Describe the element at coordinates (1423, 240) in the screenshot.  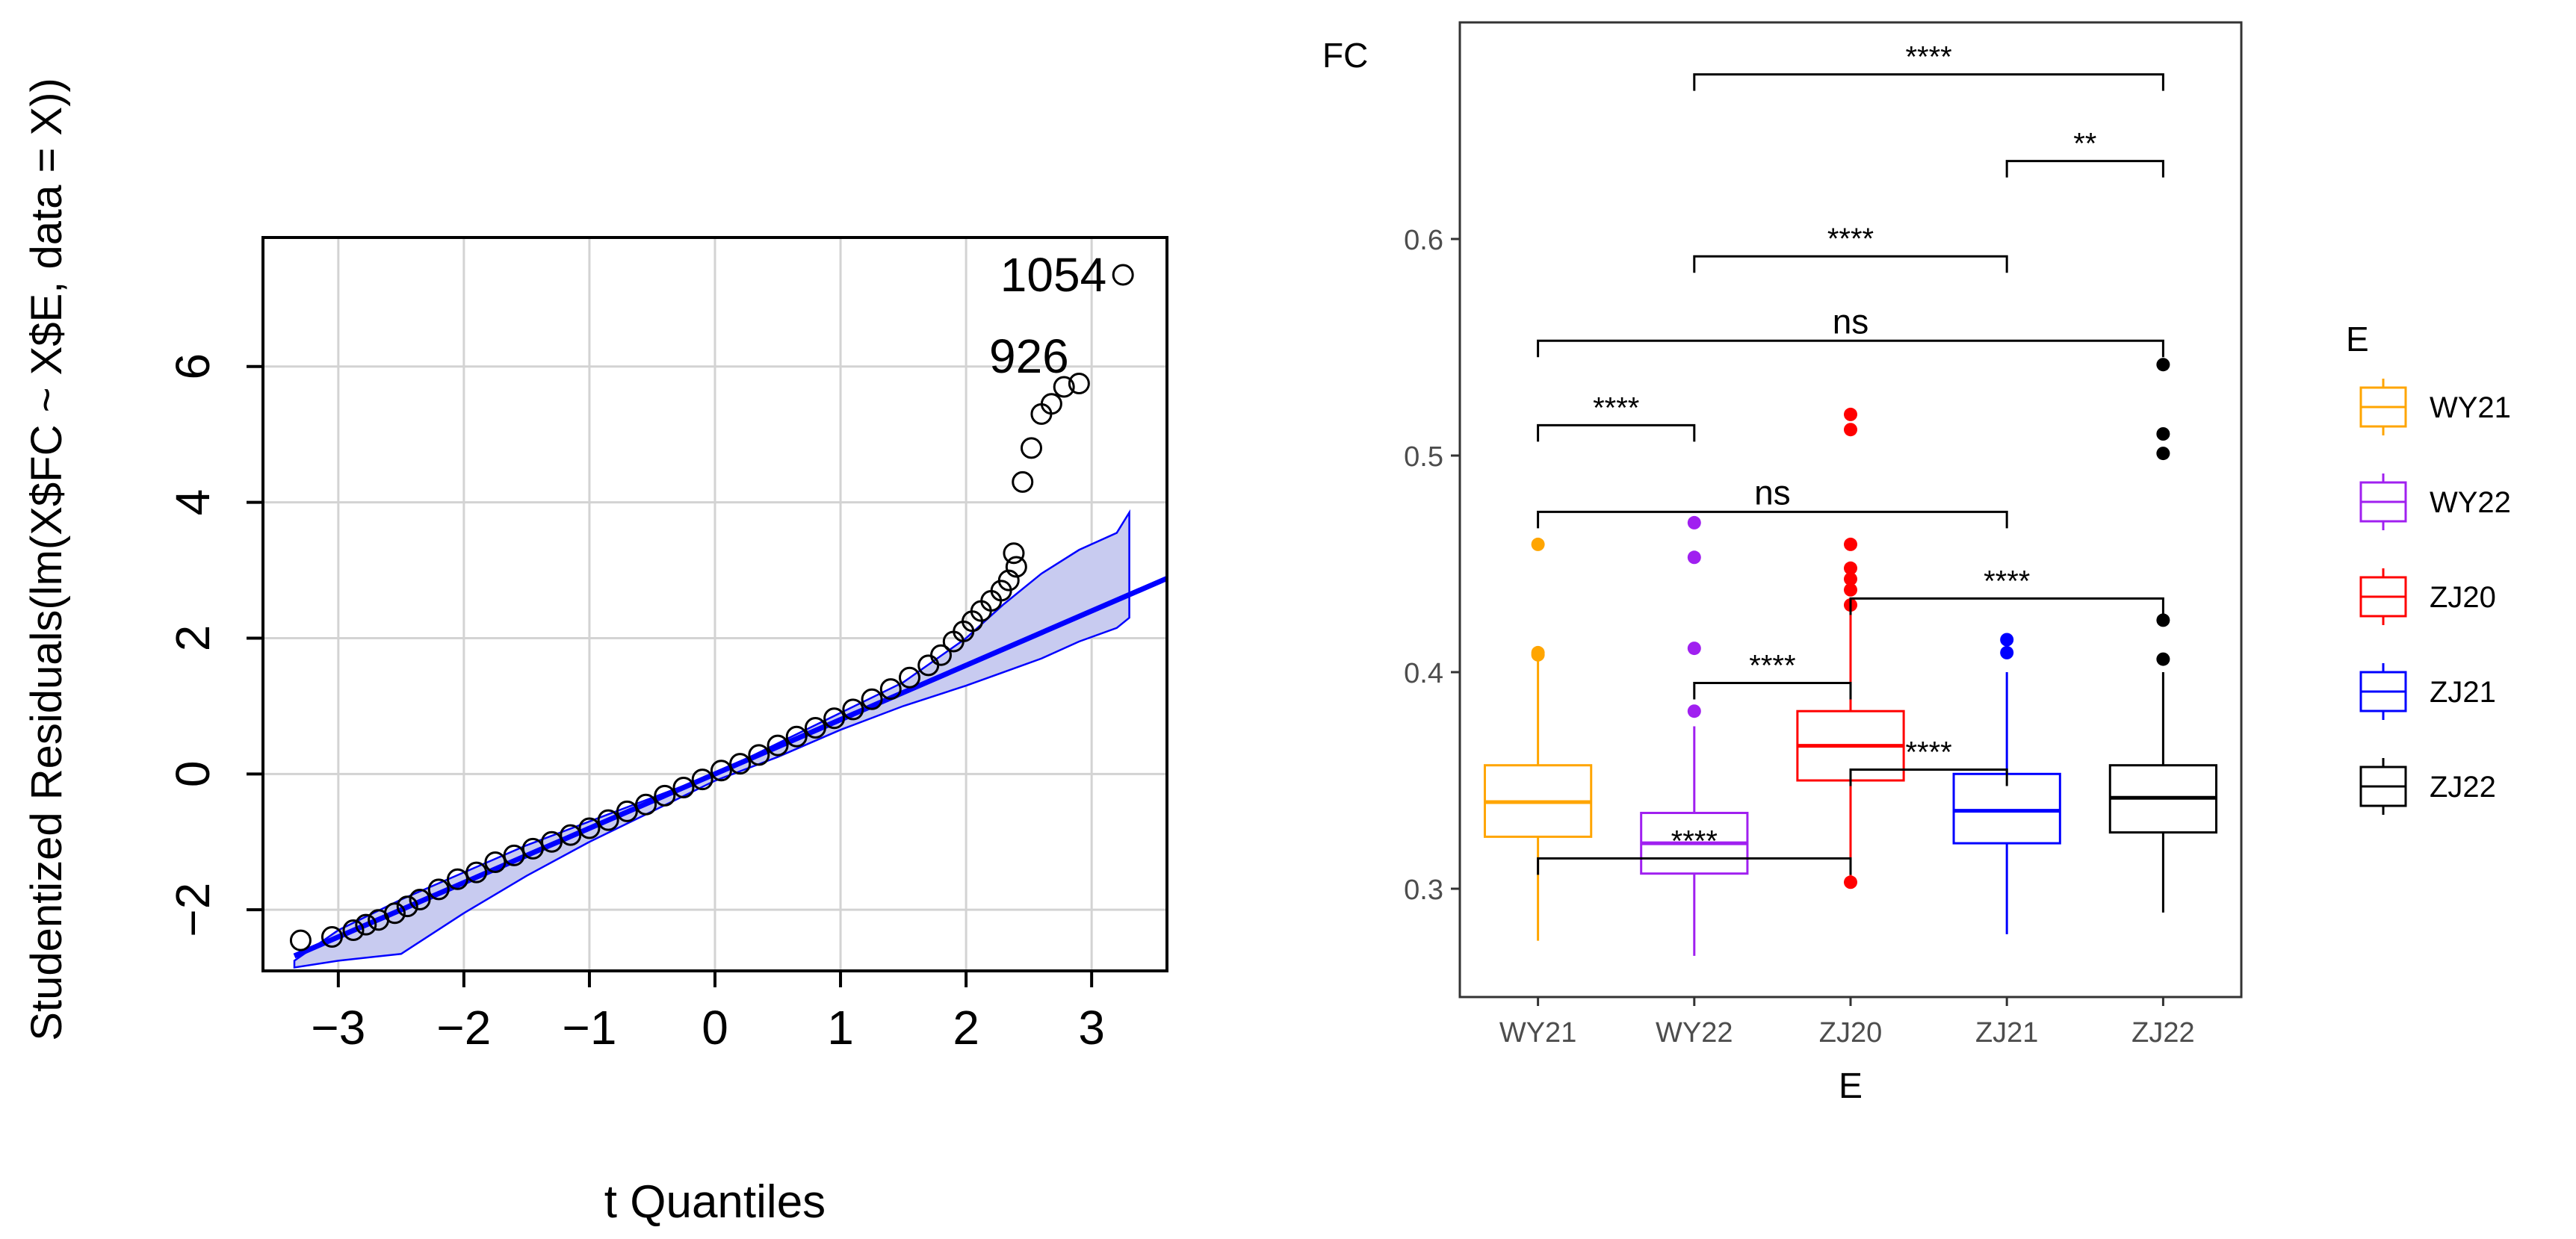
I see `box-y-tick-label: 0.6` at that location.